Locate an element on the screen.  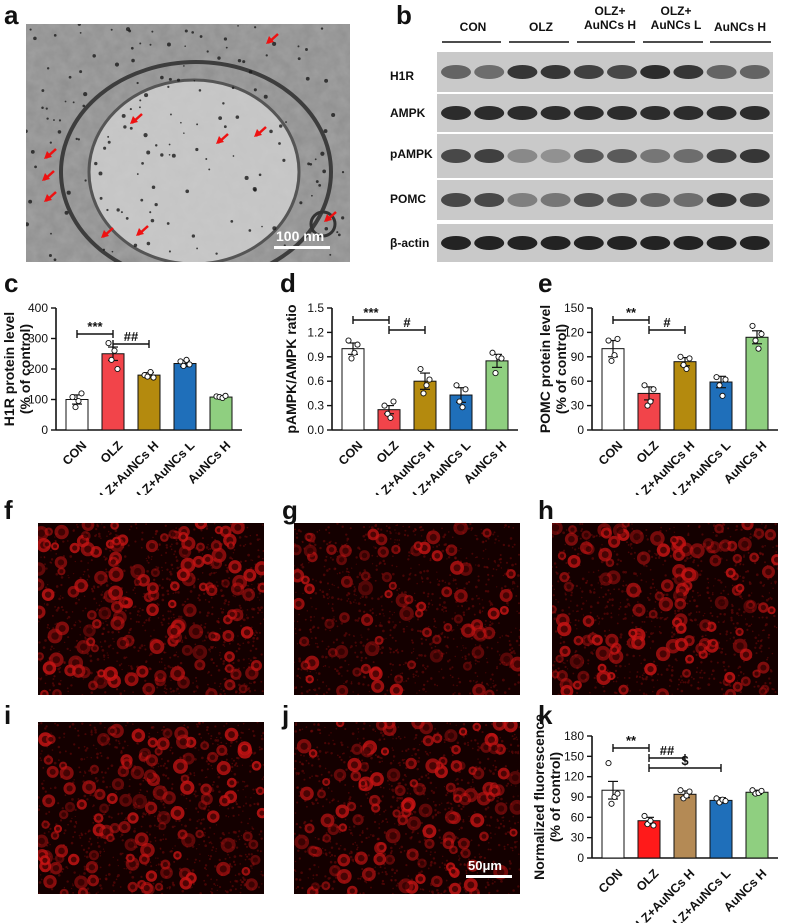
y-tick-label: 90 is located at coordinates (578, 357).